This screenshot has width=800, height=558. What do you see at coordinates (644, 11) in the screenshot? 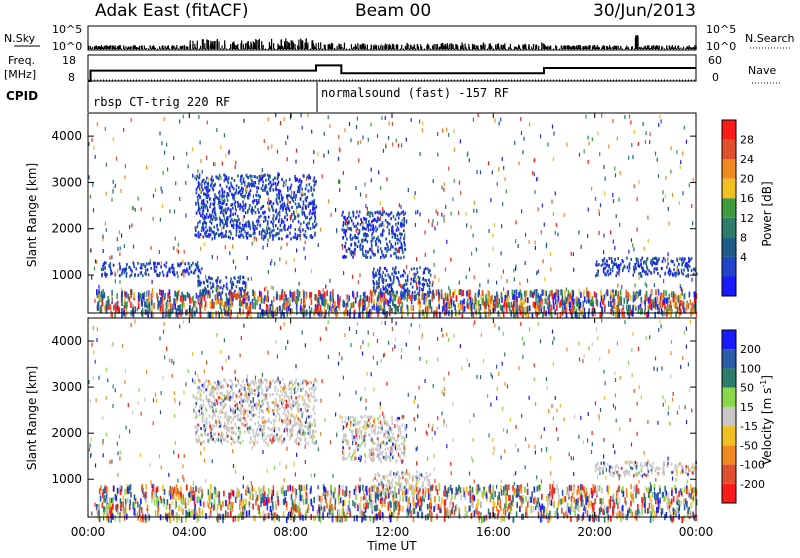
I see `date-title: 30/Jun/2013` at bounding box center [644, 11].